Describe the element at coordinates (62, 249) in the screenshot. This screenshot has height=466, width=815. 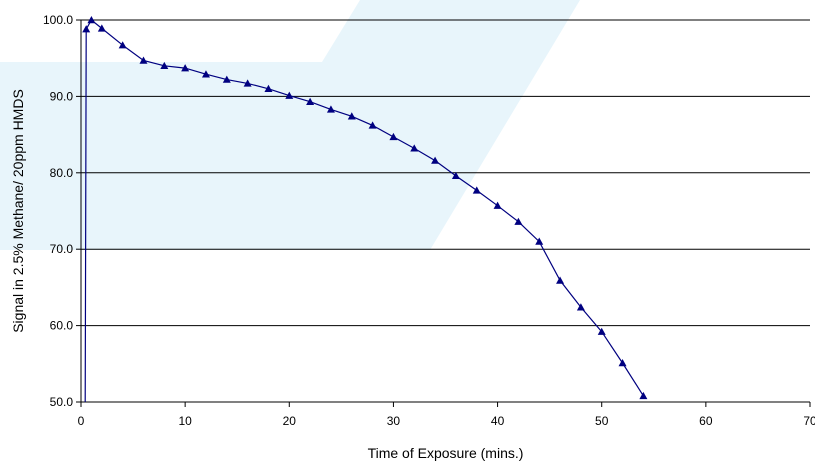
I see `y-tick-label: 70.0` at that location.